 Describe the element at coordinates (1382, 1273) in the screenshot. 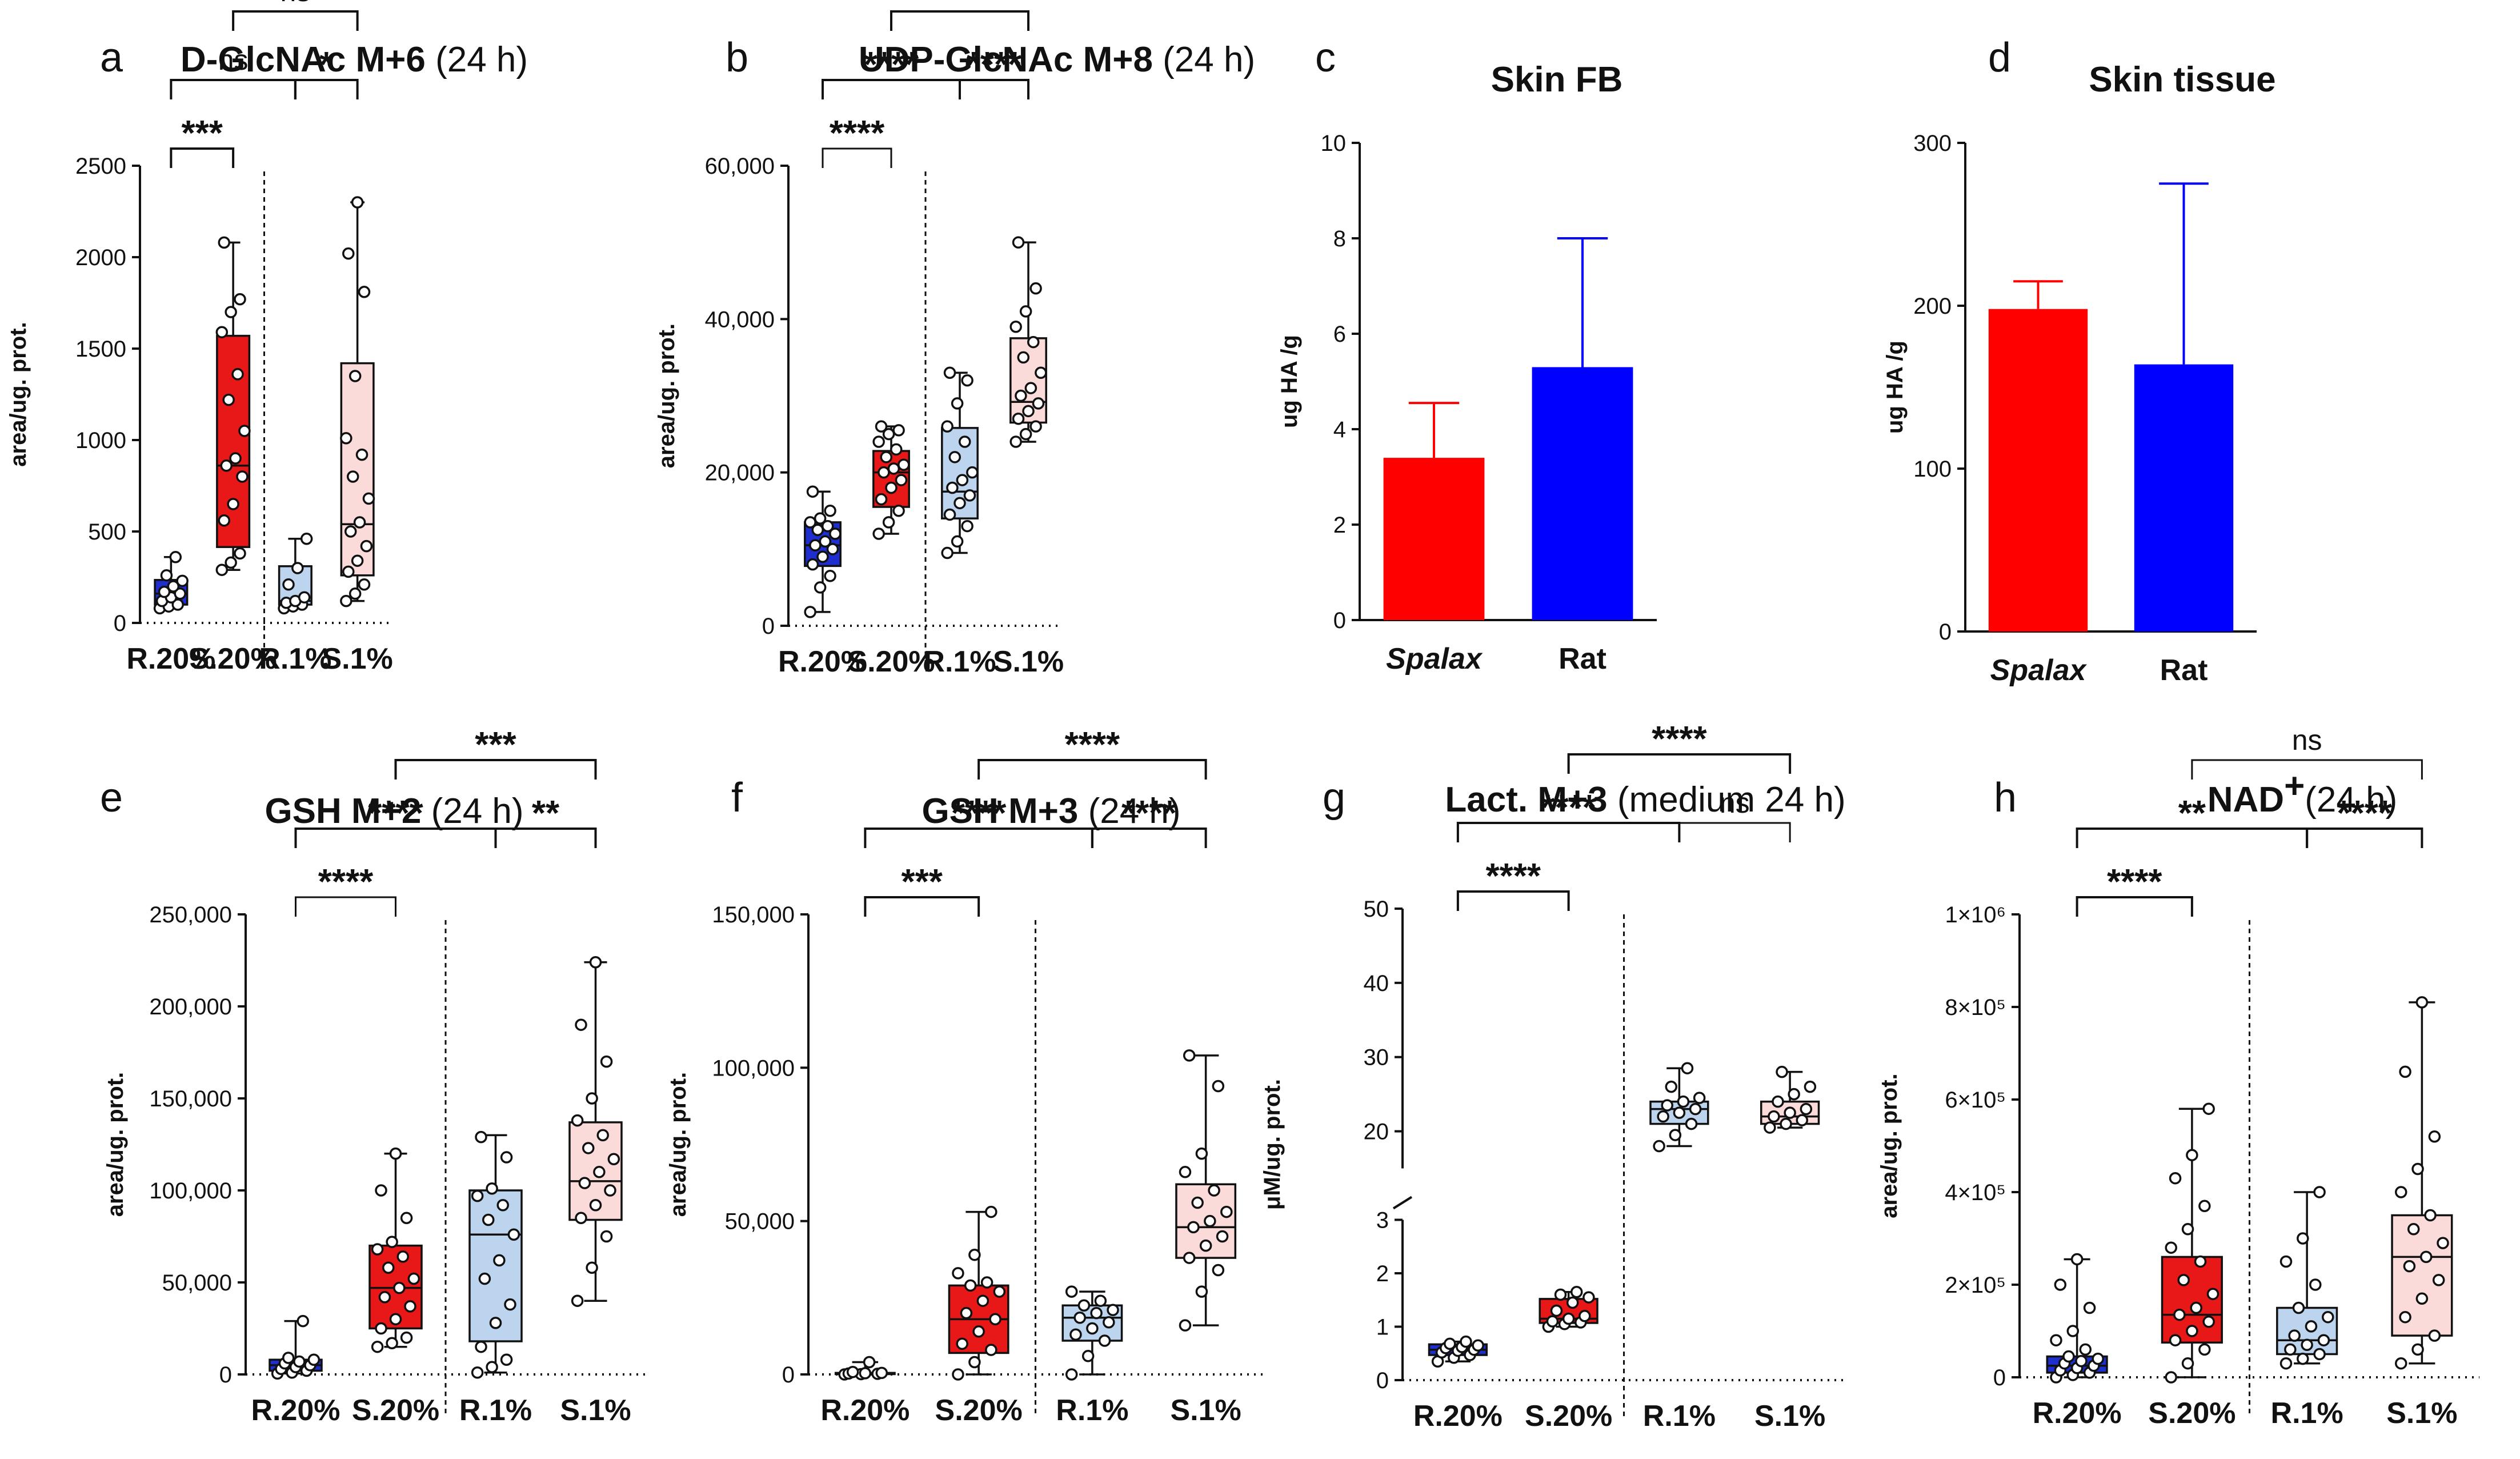

I see `y-tick-label: 2` at that location.